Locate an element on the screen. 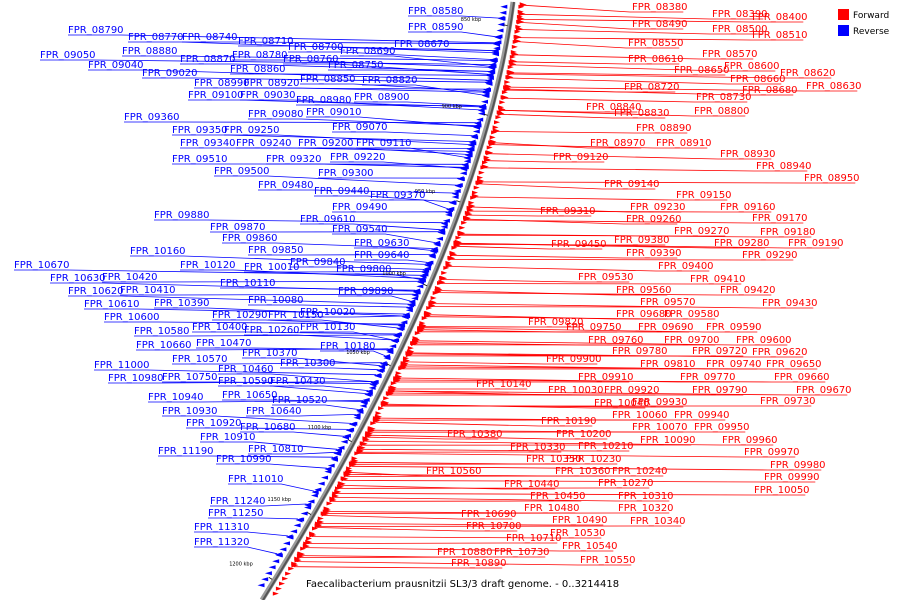 Image resolution: width=900 pixels, height=600 pixels. reverse-gene-label: FPR_10930 is located at coordinates (190, 411).